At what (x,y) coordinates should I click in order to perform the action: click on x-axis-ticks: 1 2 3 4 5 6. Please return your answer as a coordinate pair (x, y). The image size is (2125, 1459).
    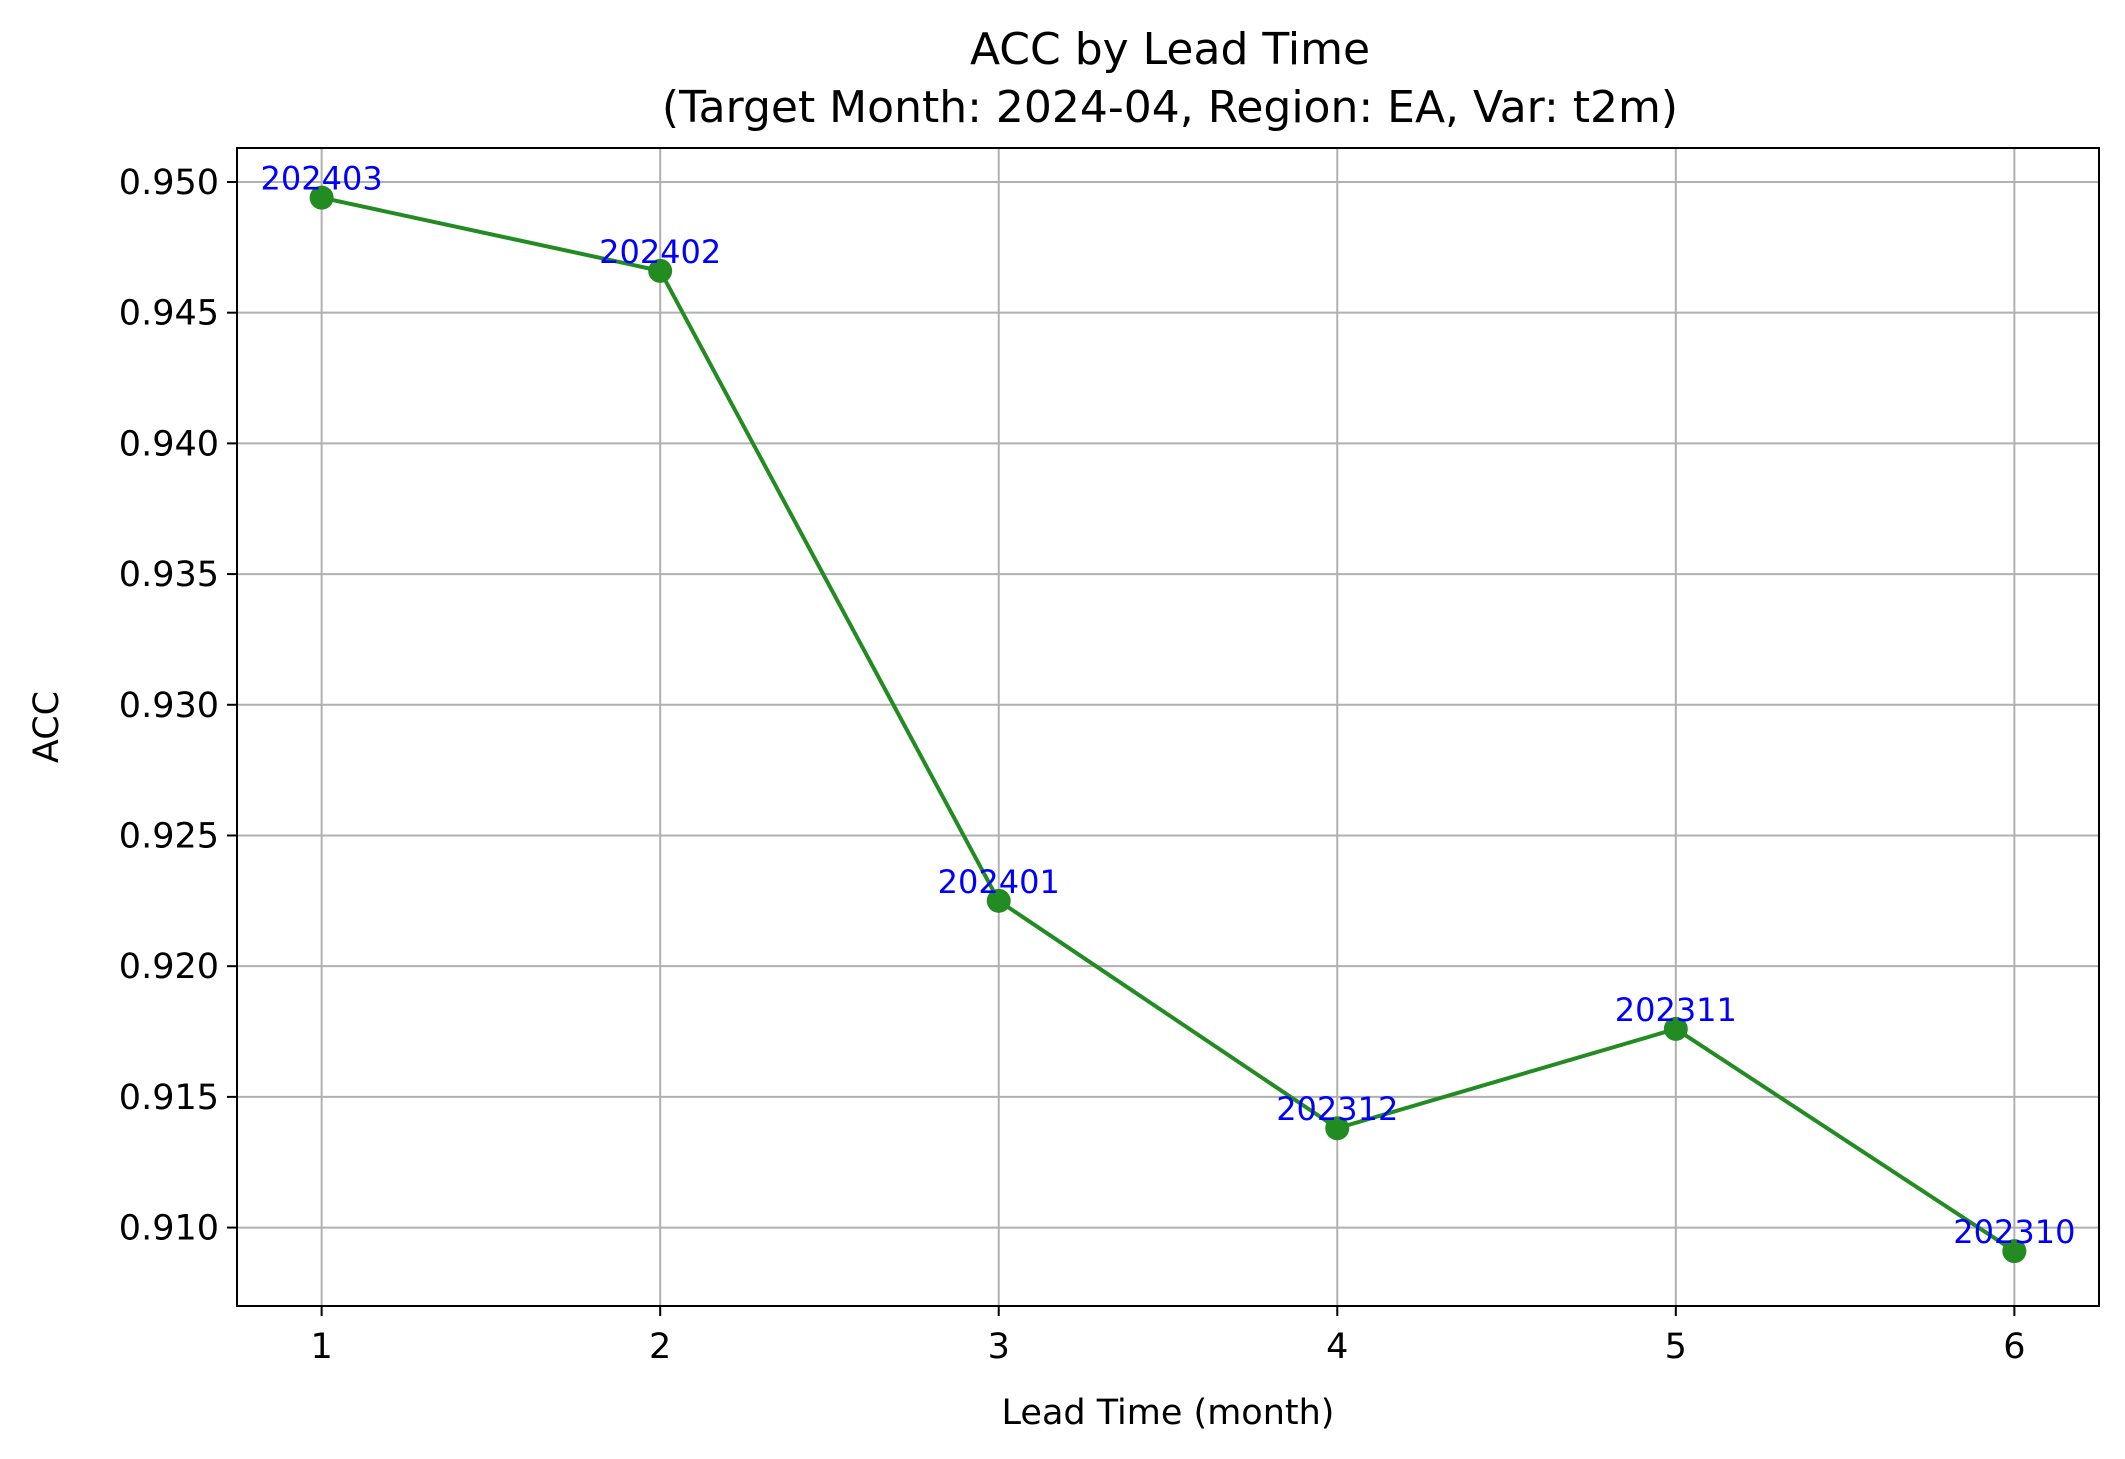
    Looking at the image, I should click on (1168, 1336).